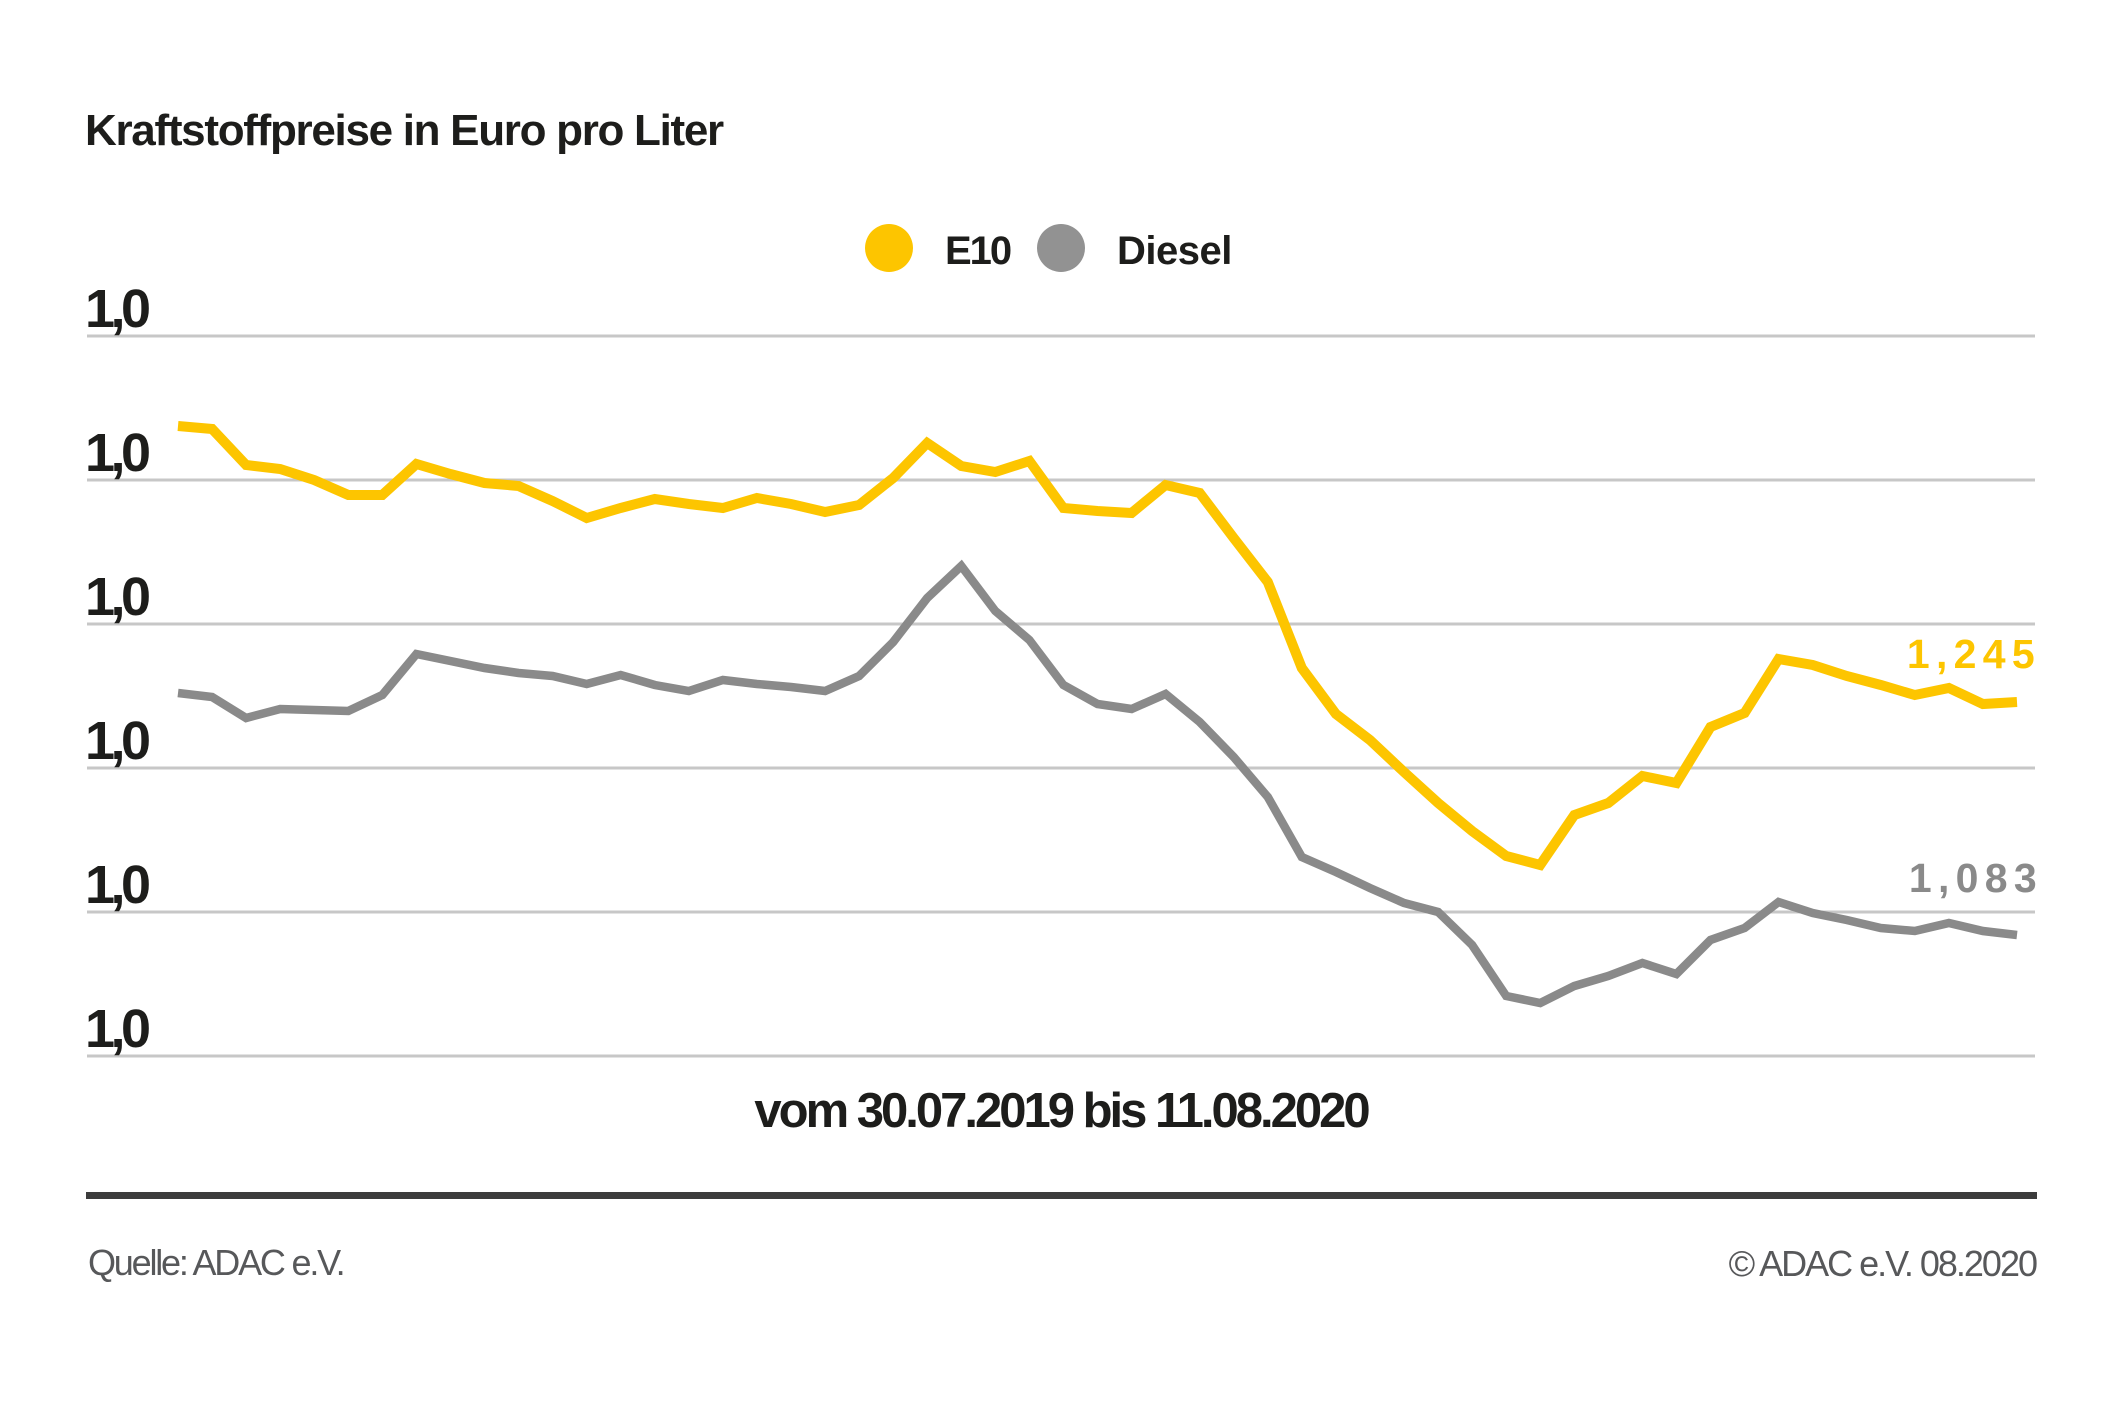  I want to click on svg-text: © ADAC e.V. 08.2020, so click(1883, 1263).